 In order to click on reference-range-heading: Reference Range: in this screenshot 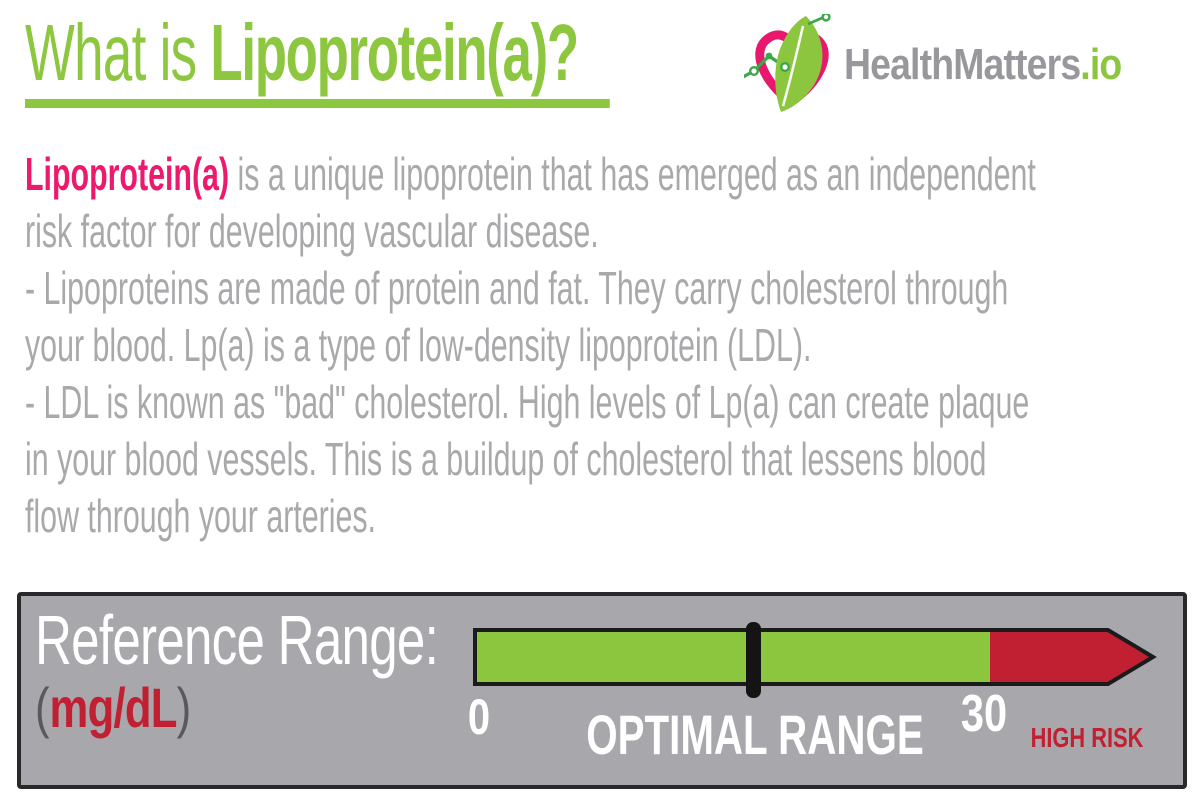, I will do `click(237, 640)`.